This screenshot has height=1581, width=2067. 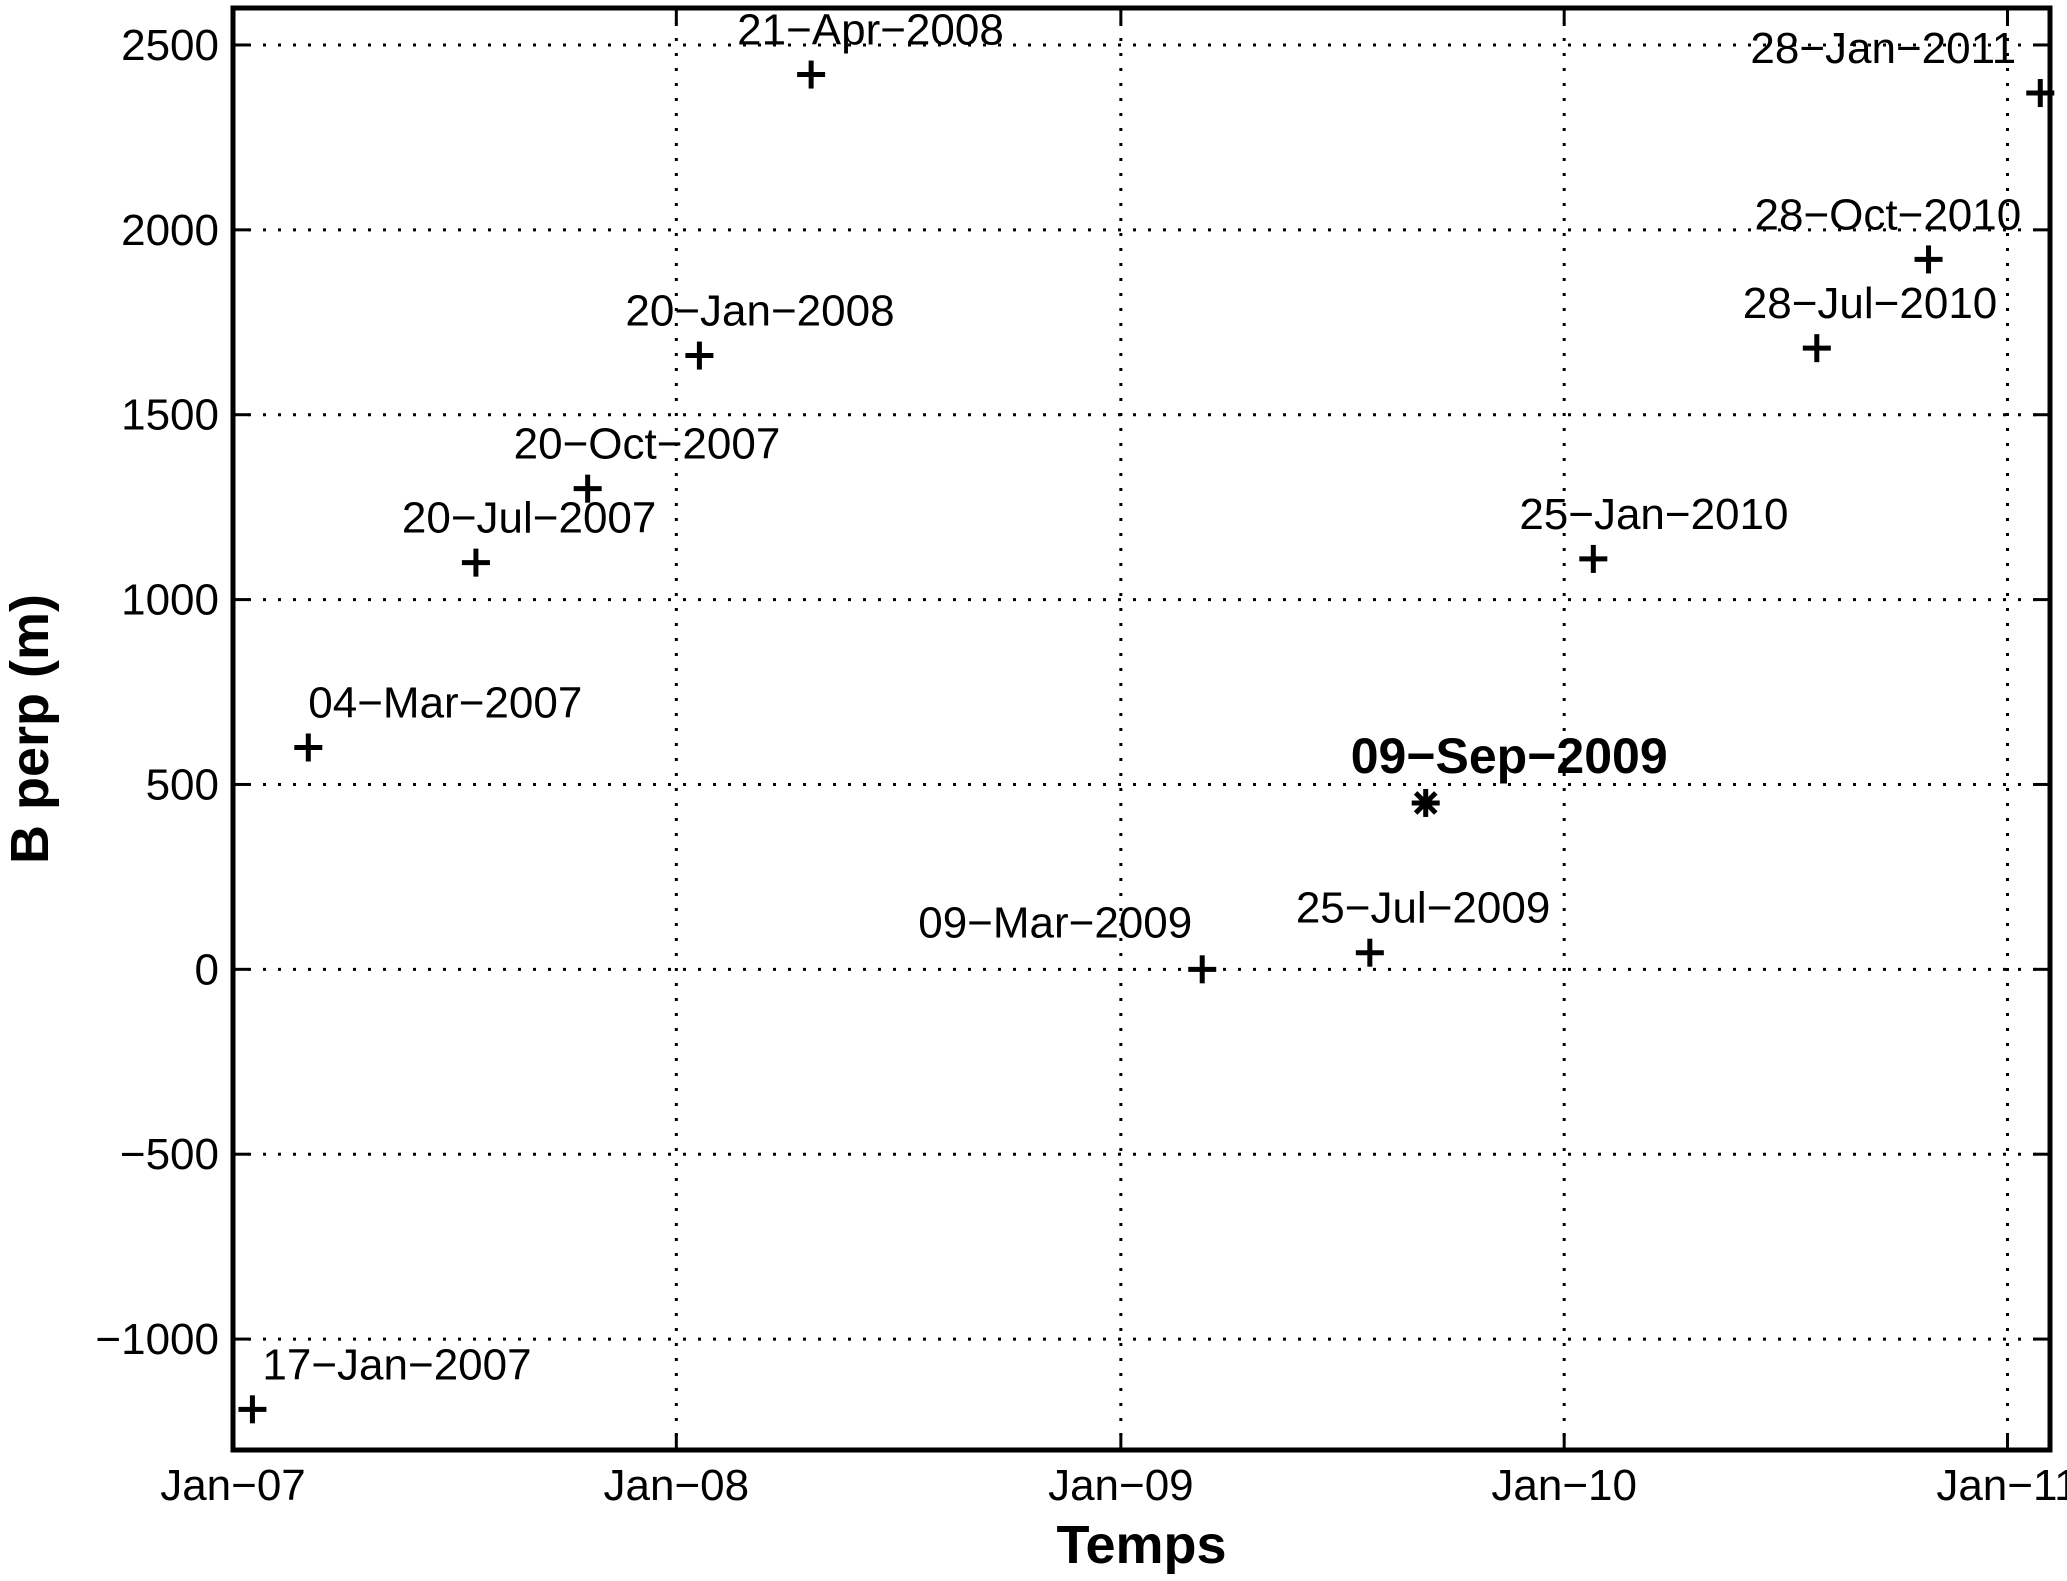 I want to click on star-marker-stroke, so click(x=1425, y=803).